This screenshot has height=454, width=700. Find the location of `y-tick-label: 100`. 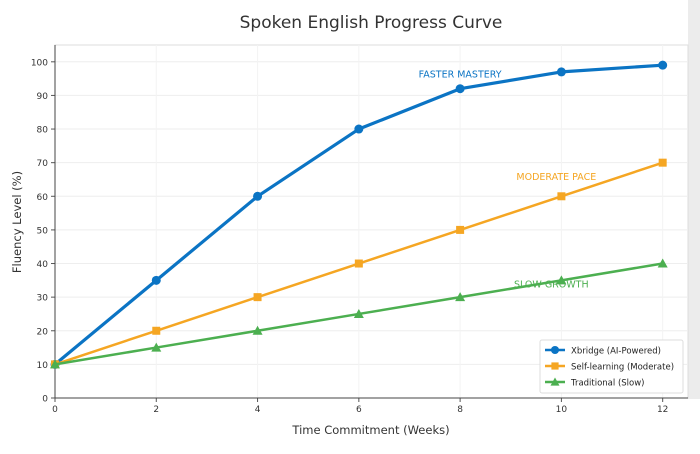

y-tick-label: 100 is located at coordinates (39, 63).